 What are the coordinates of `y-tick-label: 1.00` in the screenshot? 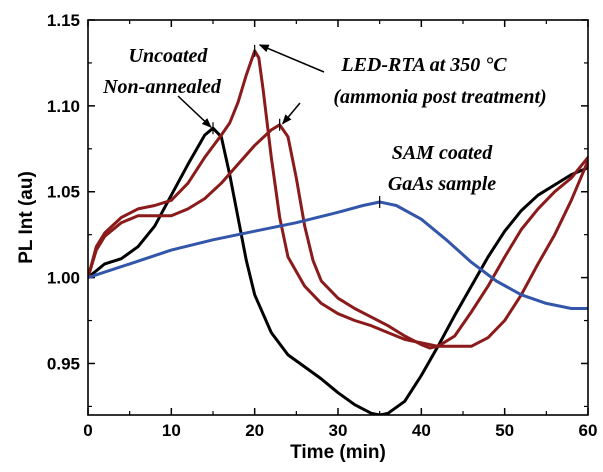 It's located at (63, 278).